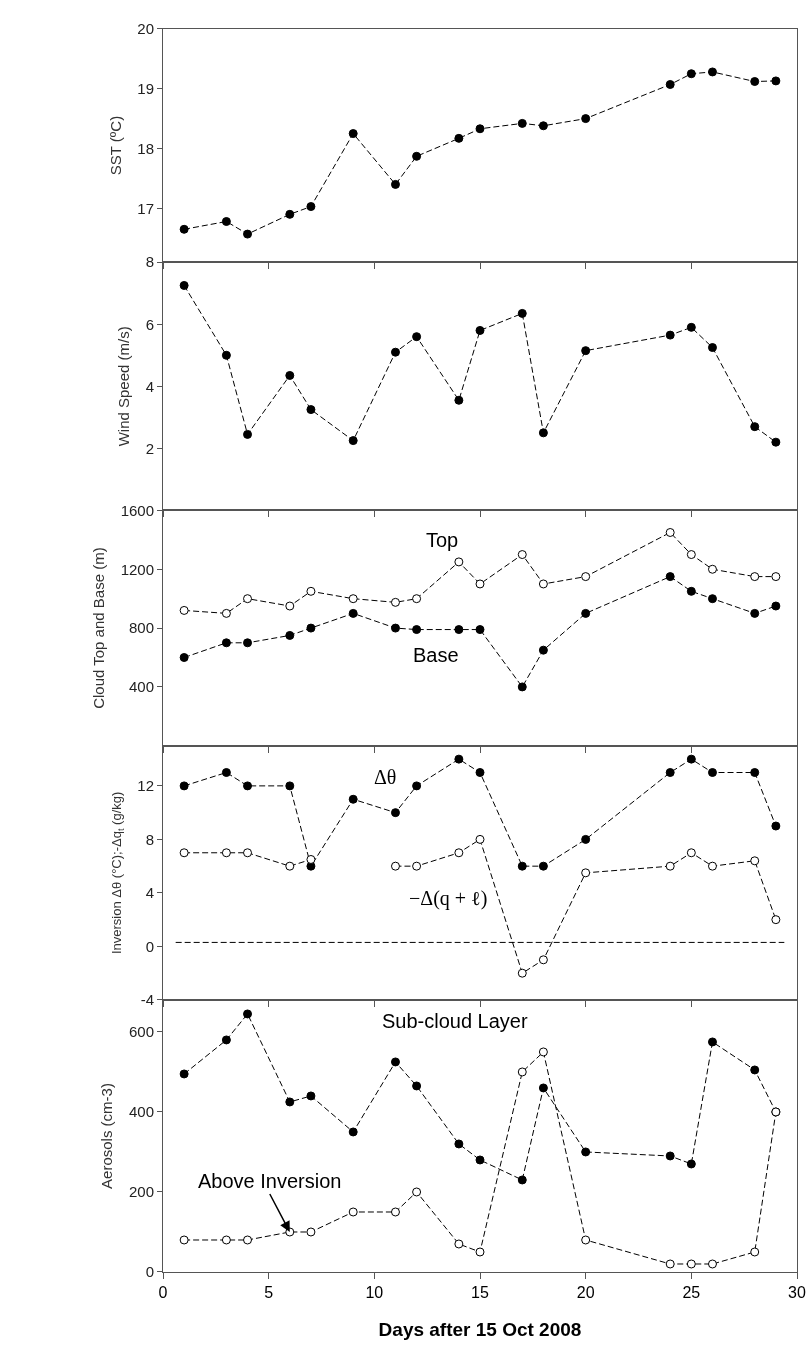 The height and width of the screenshot is (1355, 808). Describe the element at coordinates (141, 1192) in the screenshot. I see `y-tick-label: 200` at that location.